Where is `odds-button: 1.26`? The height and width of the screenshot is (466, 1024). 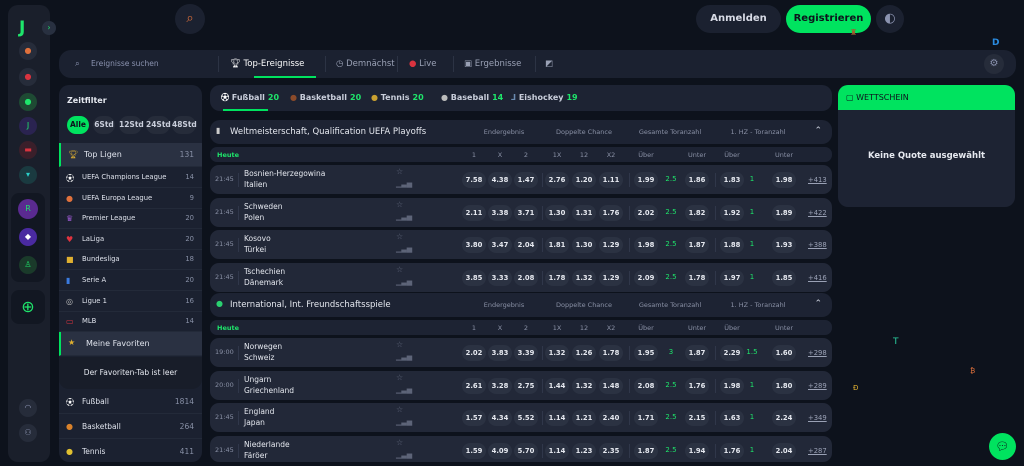
odds-button: 1.26 is located at coordinates (584, 353).